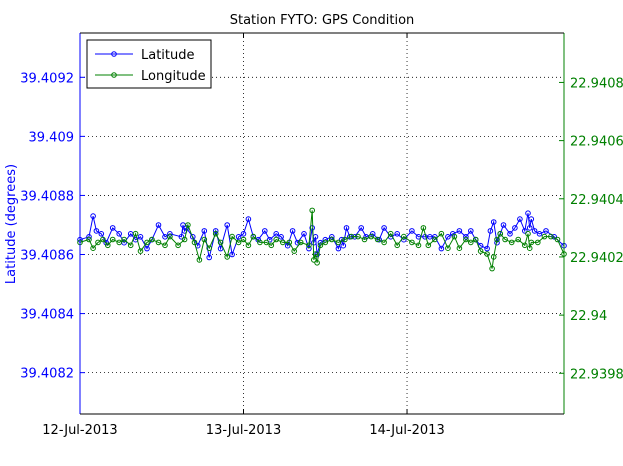  I want to click on y-tick-label: 39.4088, so click(47, 196).